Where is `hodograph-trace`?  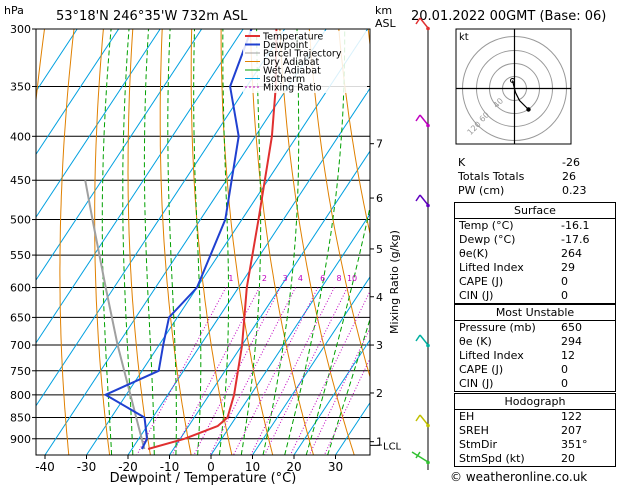 hodograph-trace is located at coordinates (520, 95).